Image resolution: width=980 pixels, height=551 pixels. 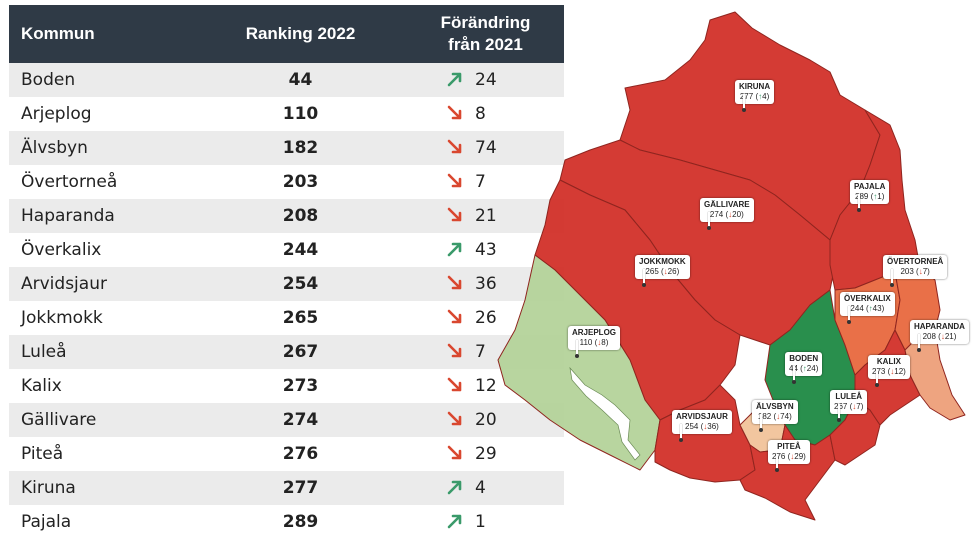 I want to click on map-label-name: ÖVERTORNEÅ, so click(x=915, y=261).